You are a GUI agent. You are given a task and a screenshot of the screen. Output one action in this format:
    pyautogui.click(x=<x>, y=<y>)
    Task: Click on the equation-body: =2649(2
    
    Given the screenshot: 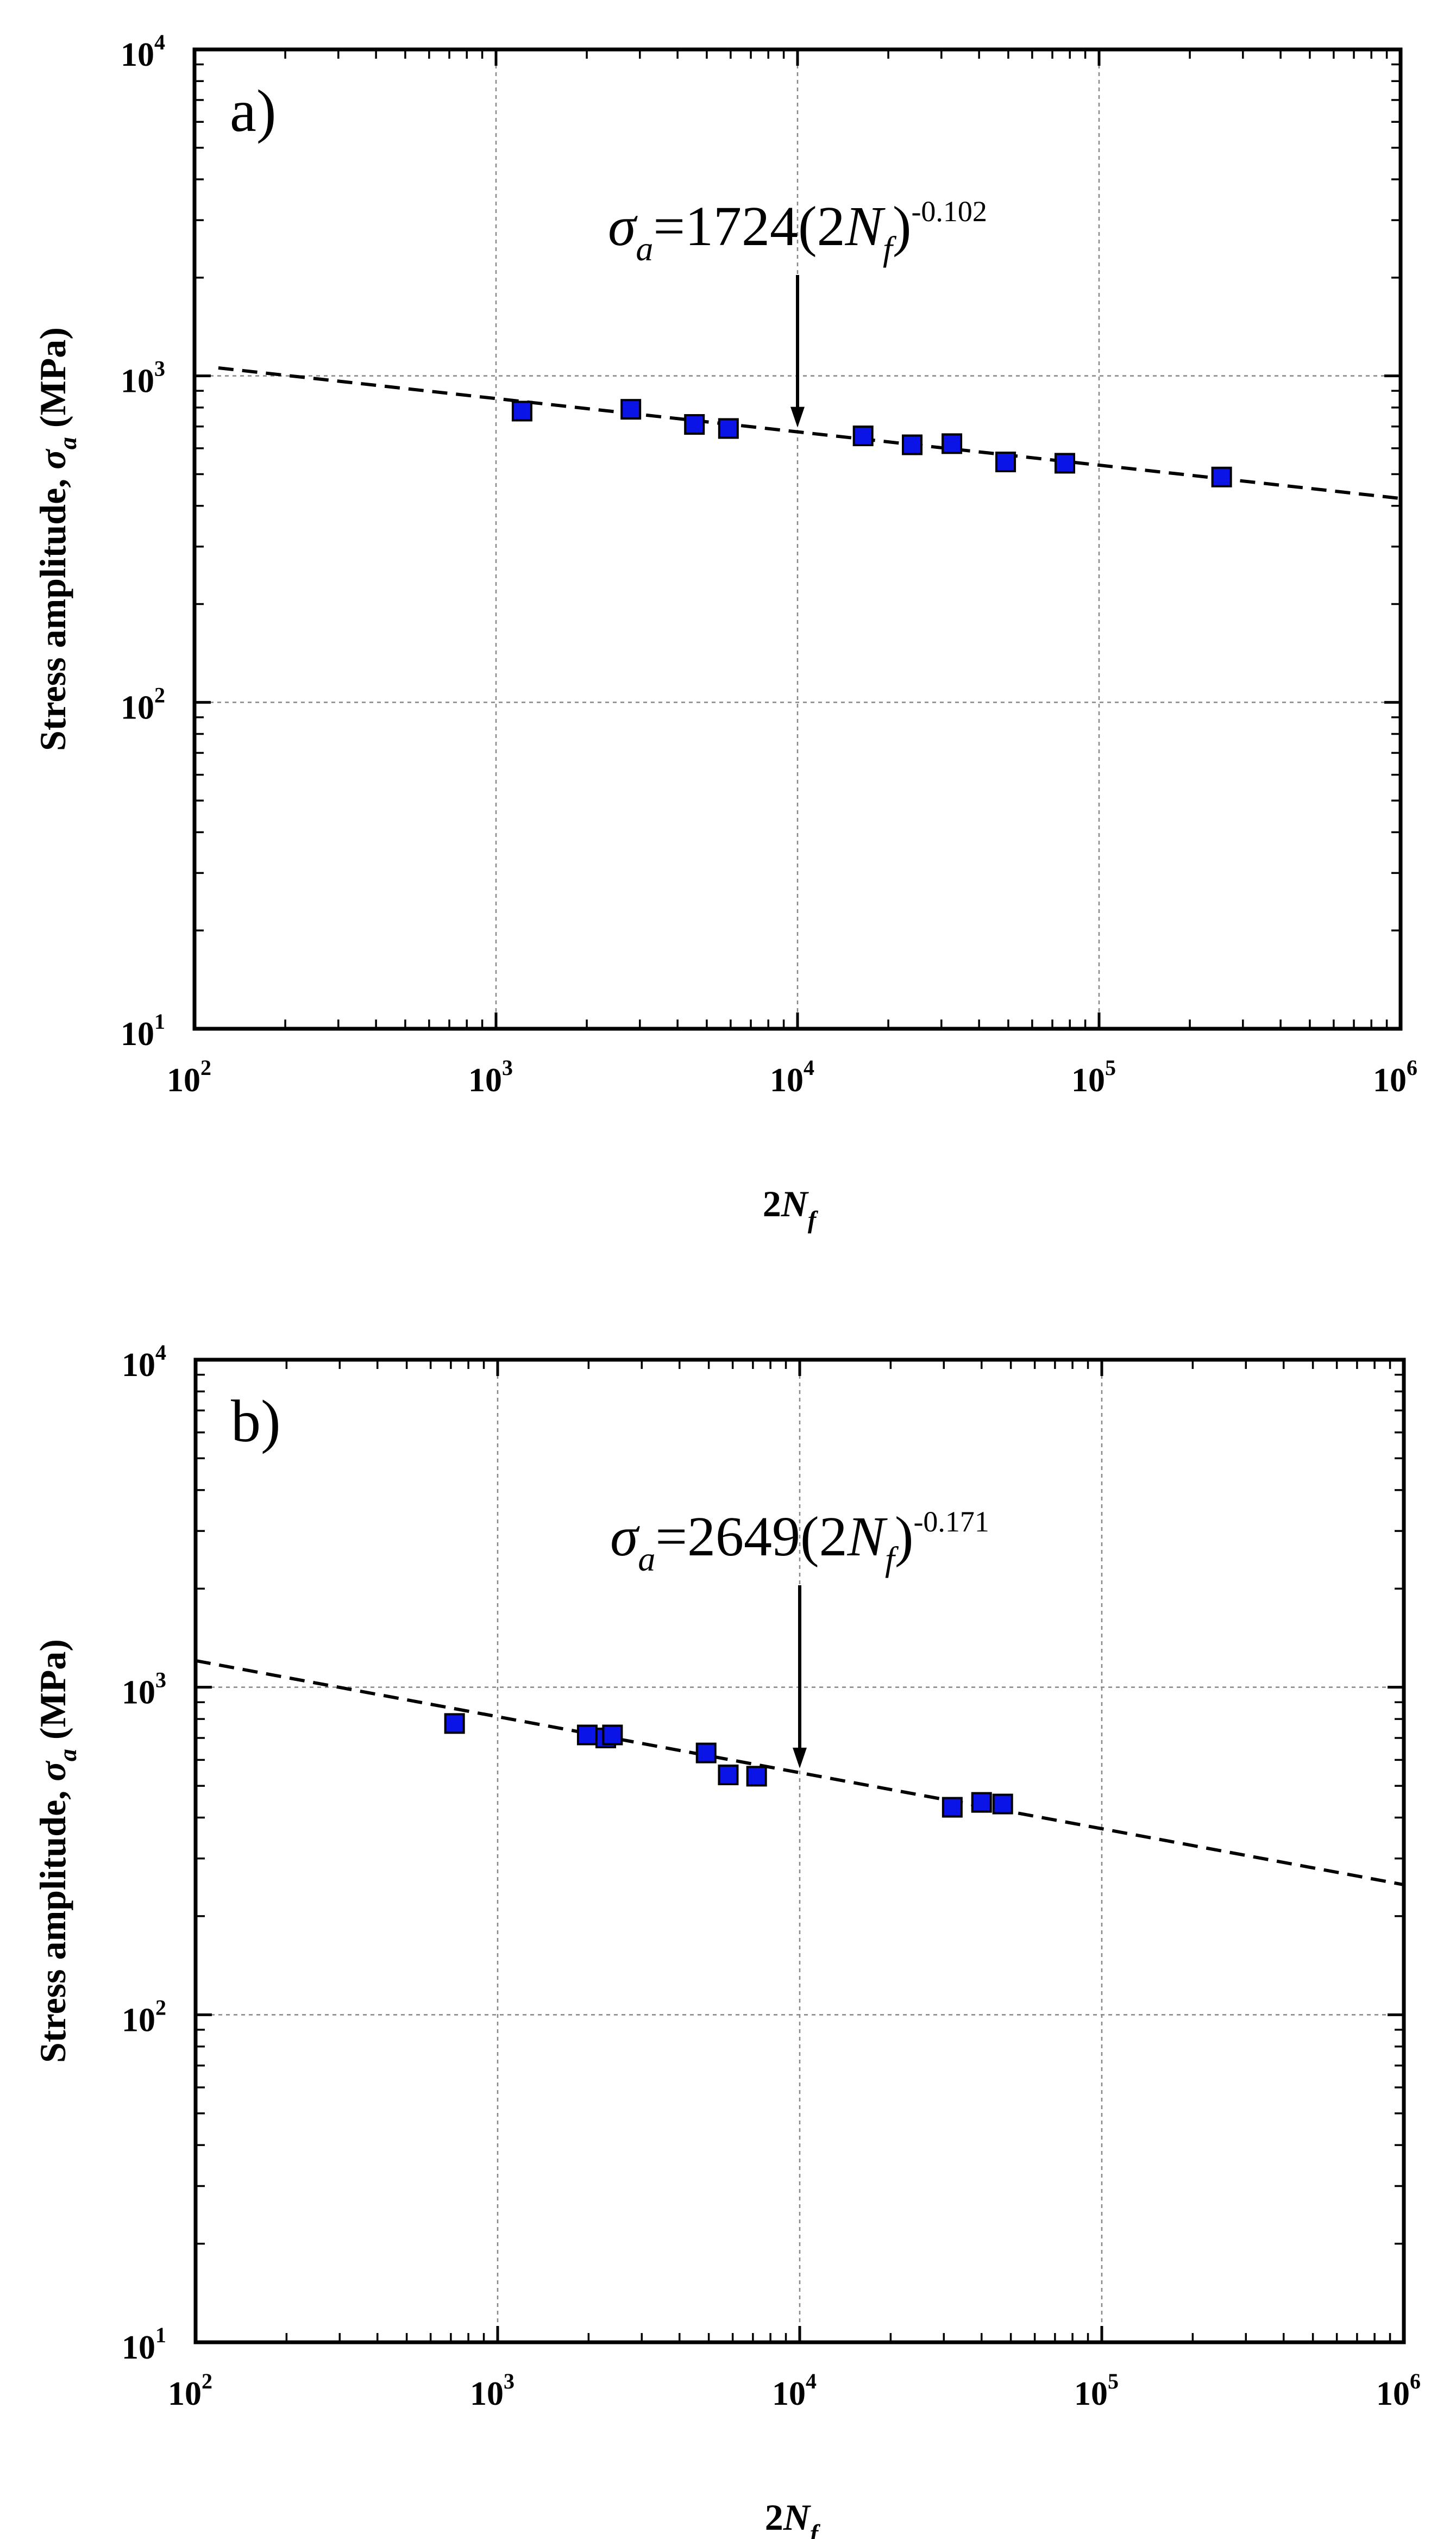 What is the action you would take?
    pyautogui.click(x=751, y=1536)
    